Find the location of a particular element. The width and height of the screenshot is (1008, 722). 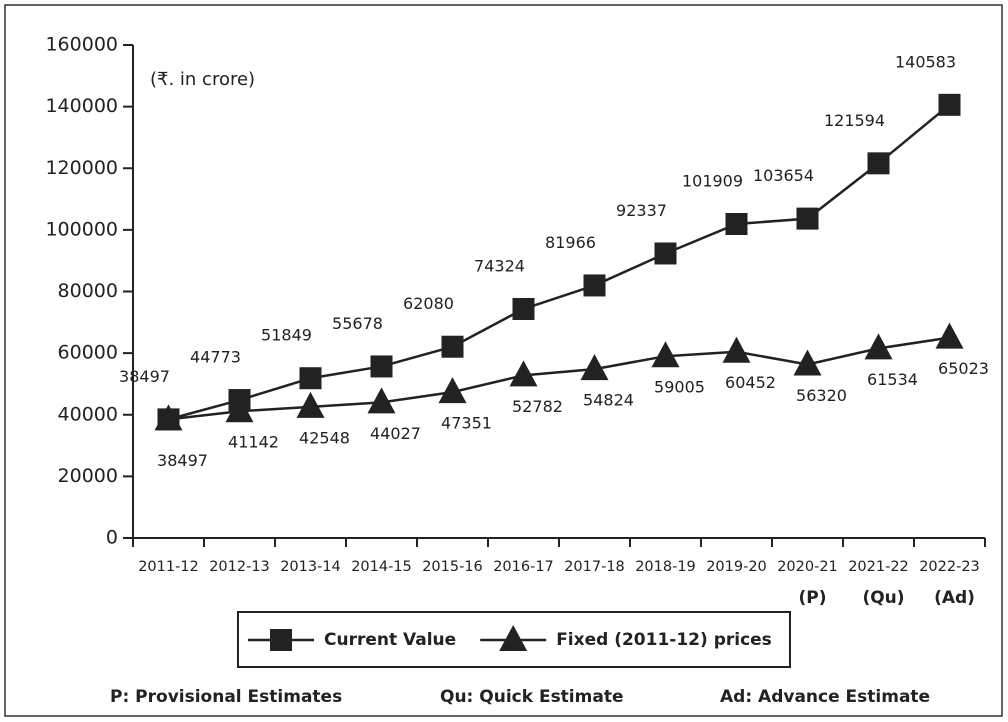

x-tick-label: 2016-17 is located at coordinates (523, 567).